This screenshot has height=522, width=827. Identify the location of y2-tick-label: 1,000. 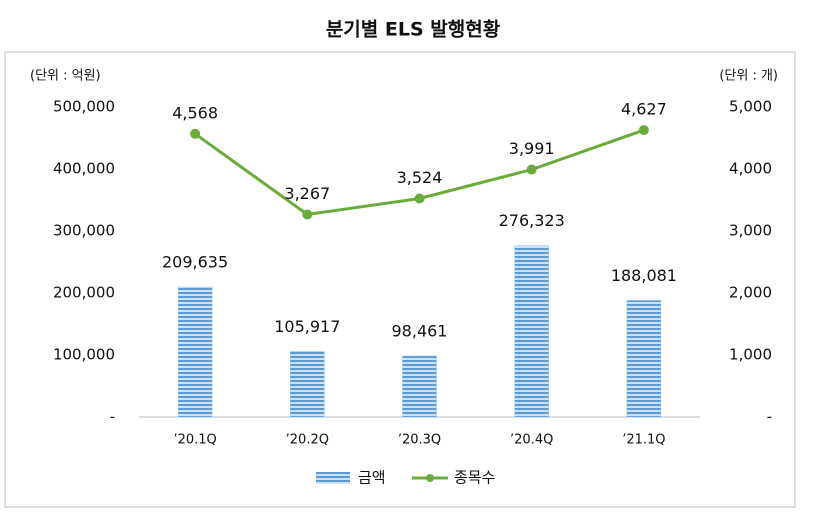
(750, 355).